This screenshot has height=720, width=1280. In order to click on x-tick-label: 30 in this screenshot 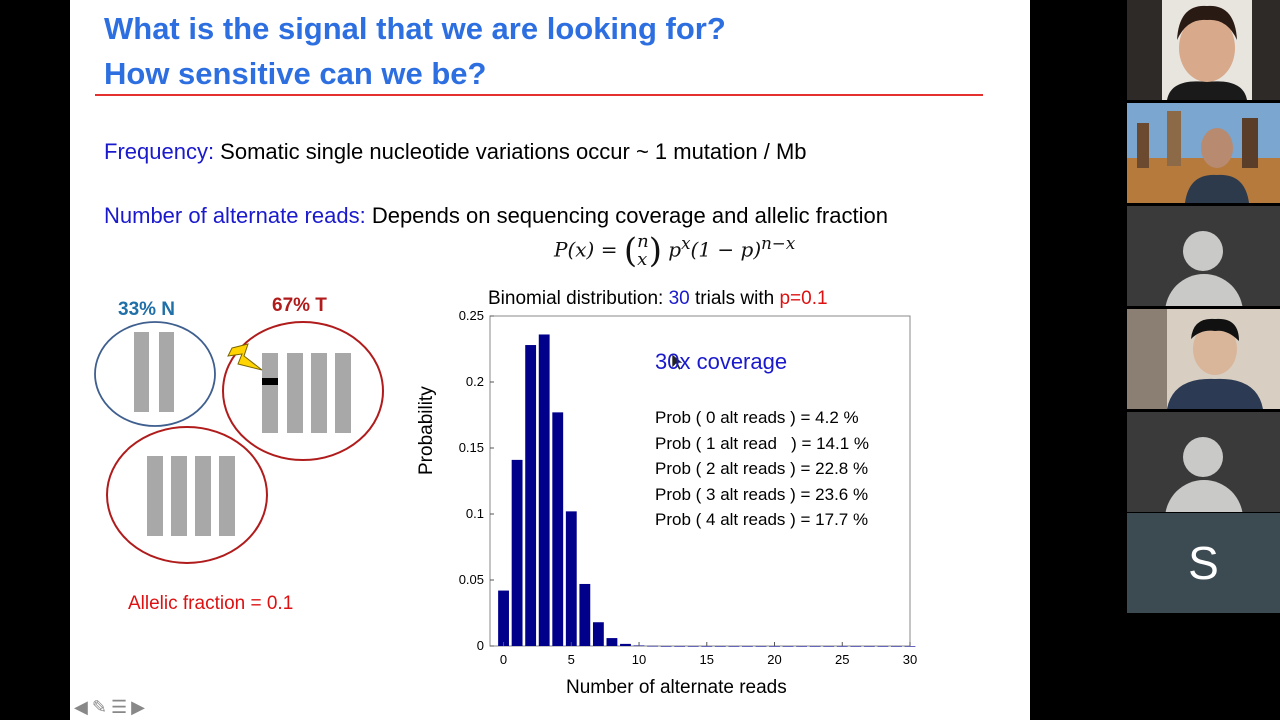, I will do `click(910, 659)`.